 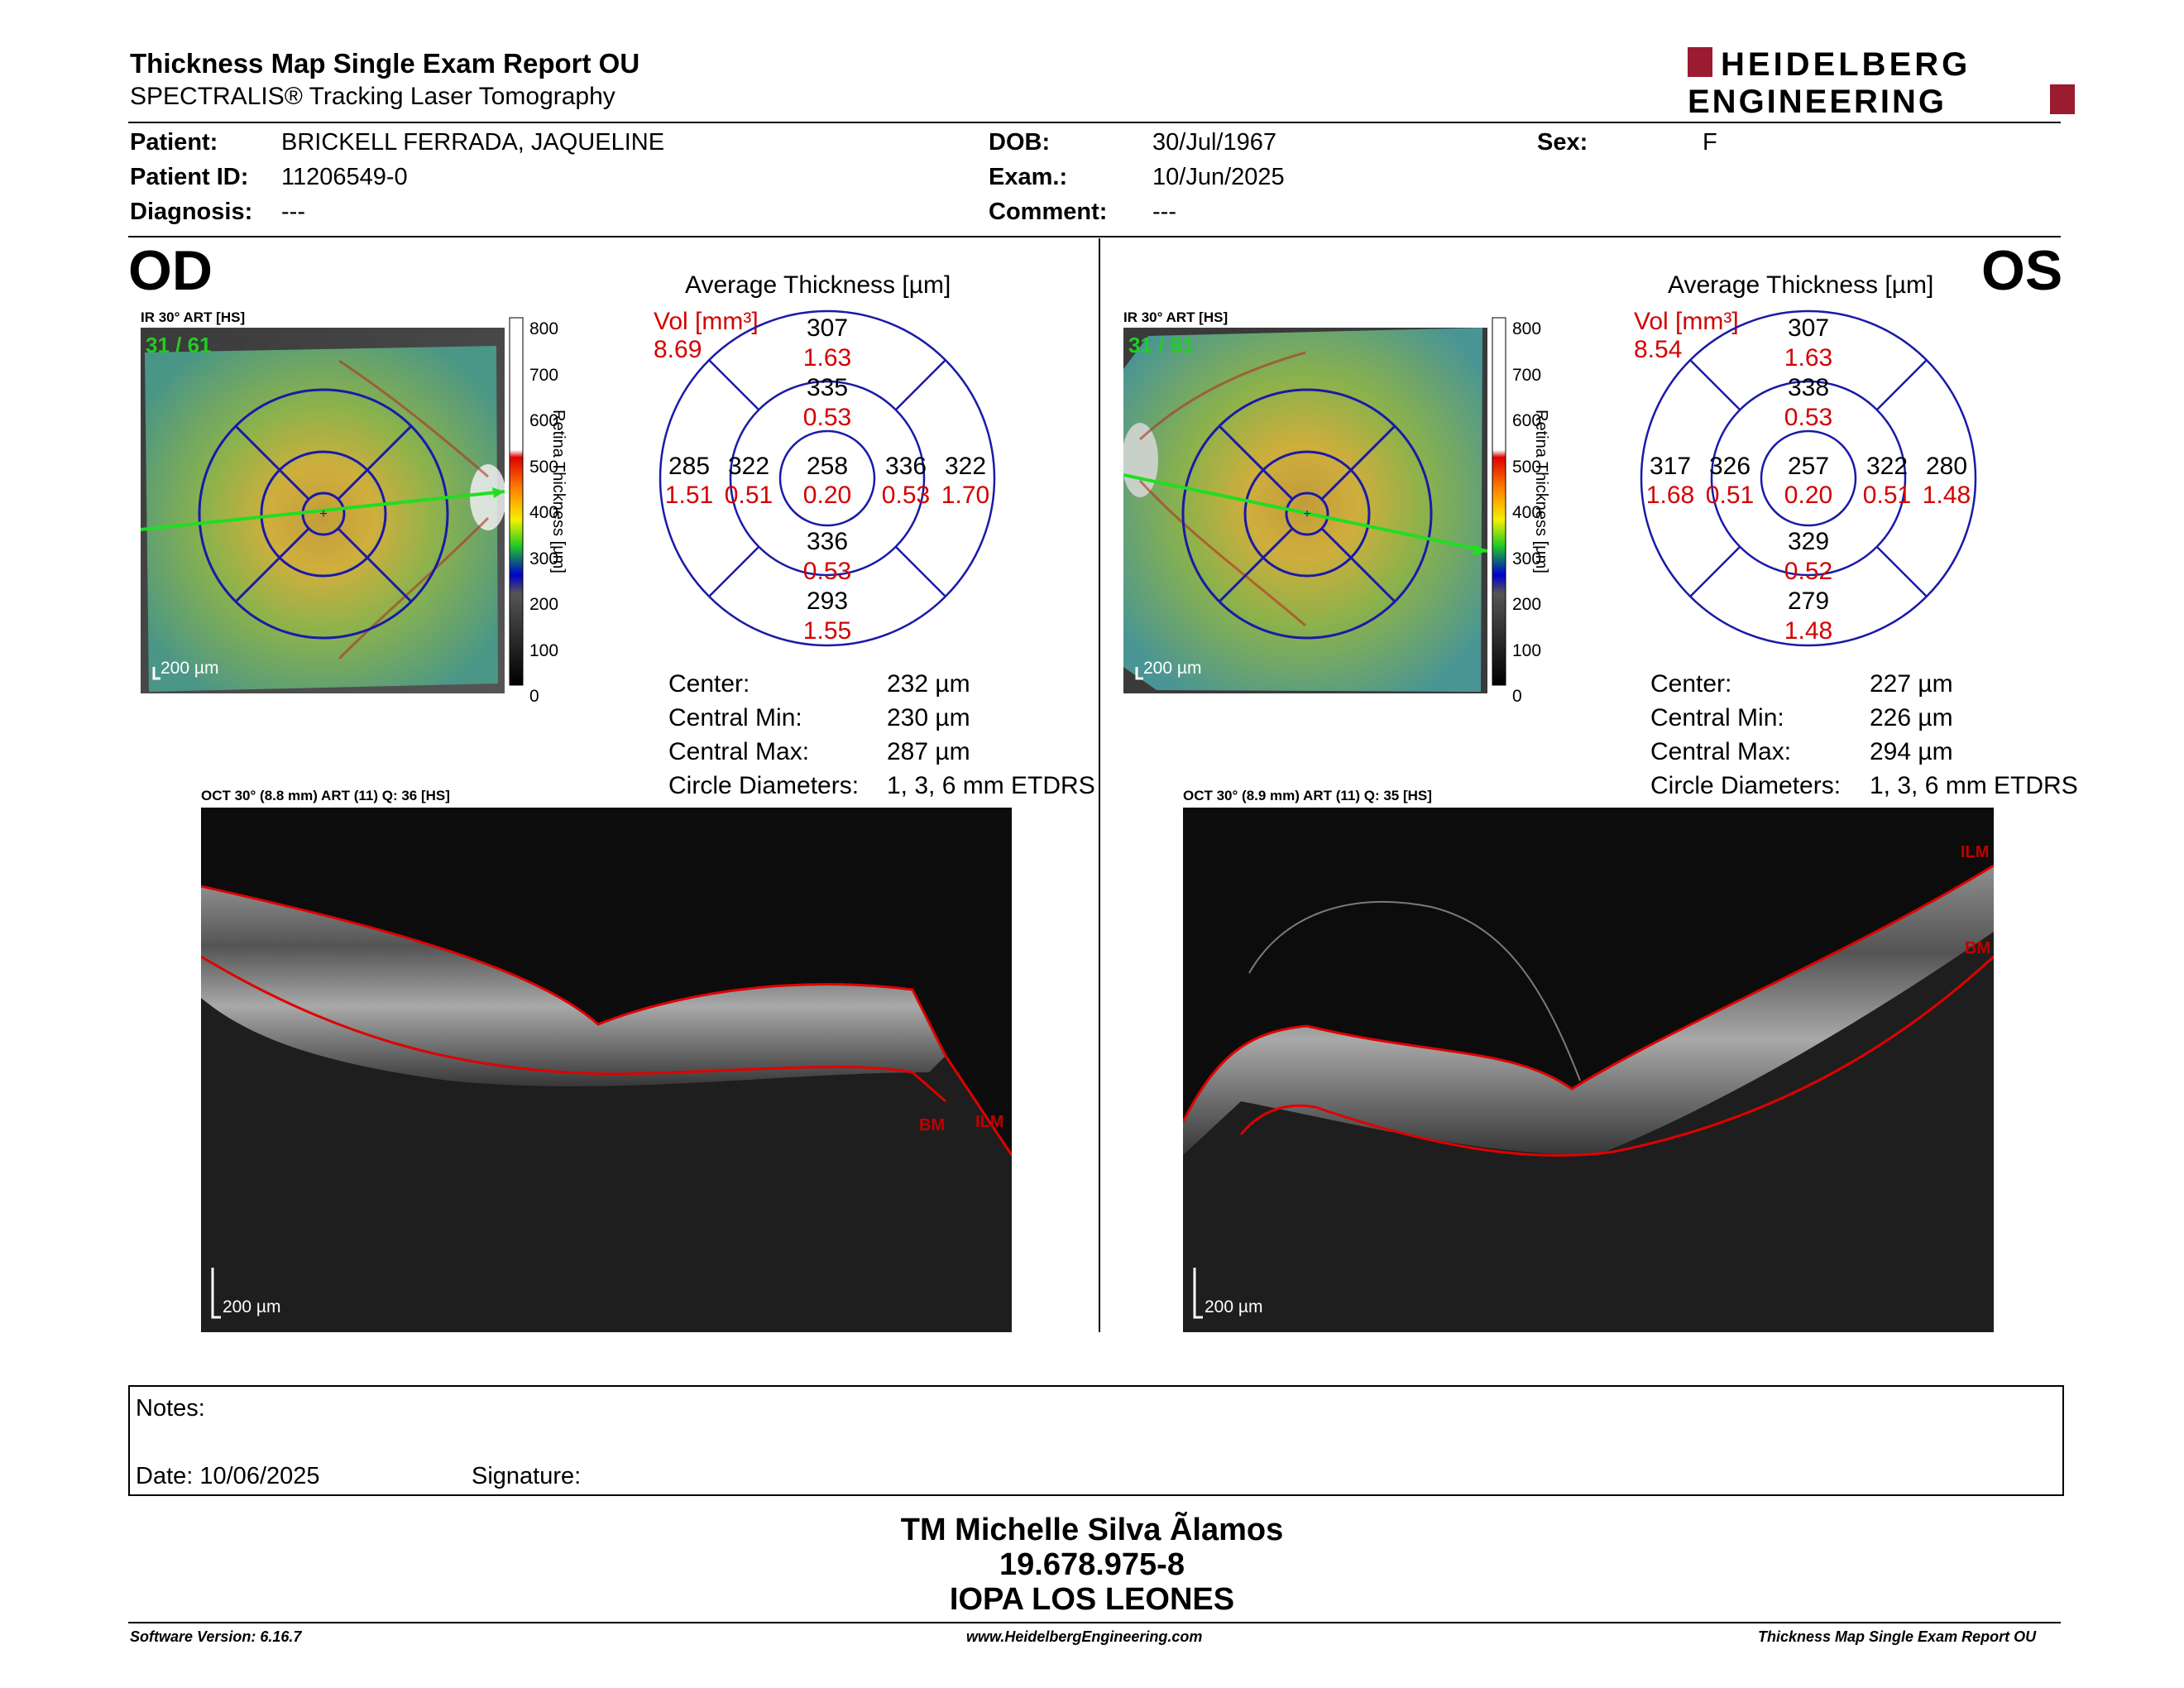 What do you see at coordinates (1084, 1636) in the screenshot?
I see `footer-website: www.HeidelbergEngineering.com` at bounding box center [1084, 1636].